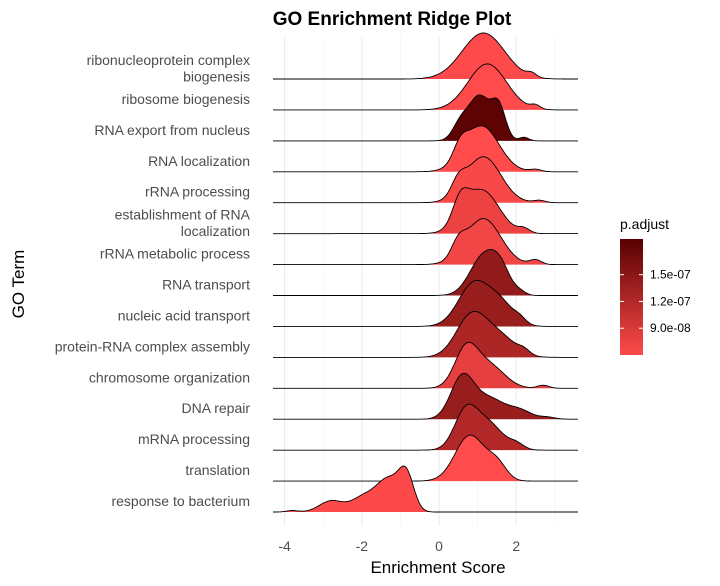 This screenshot has height=586, width=720. I want to click on go-term-label: response to bacterium, so click(180, 501).